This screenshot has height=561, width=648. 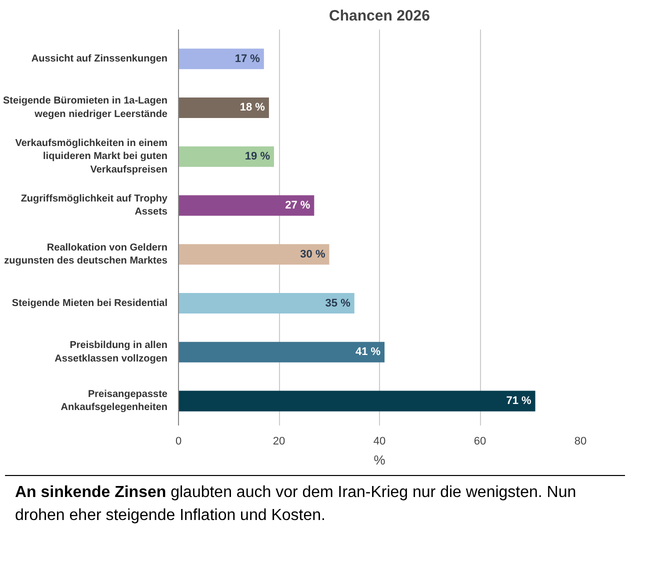 I want to click on y-tick-label: Aussicht auf Zinssenkungen, so click(x=99, y=58).